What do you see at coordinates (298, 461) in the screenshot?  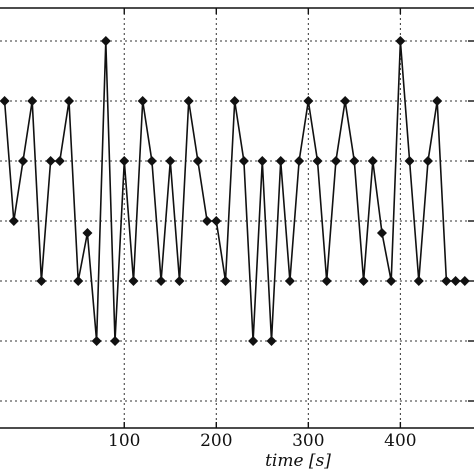 I see `x-axis-label: time [s]` at bounding box center [298, 461].